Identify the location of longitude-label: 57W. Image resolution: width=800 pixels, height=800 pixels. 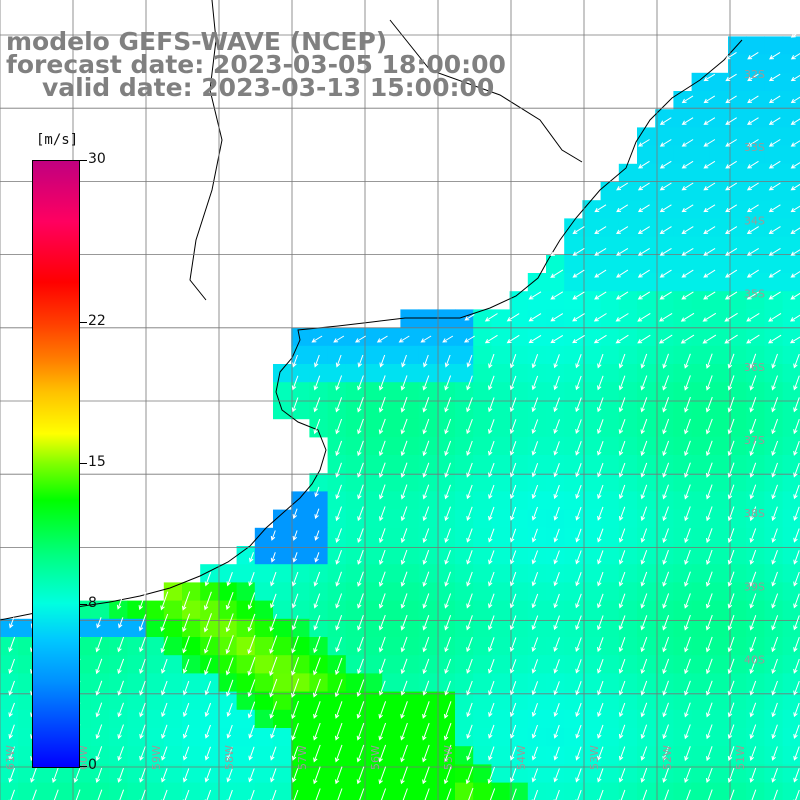
(302, 757).